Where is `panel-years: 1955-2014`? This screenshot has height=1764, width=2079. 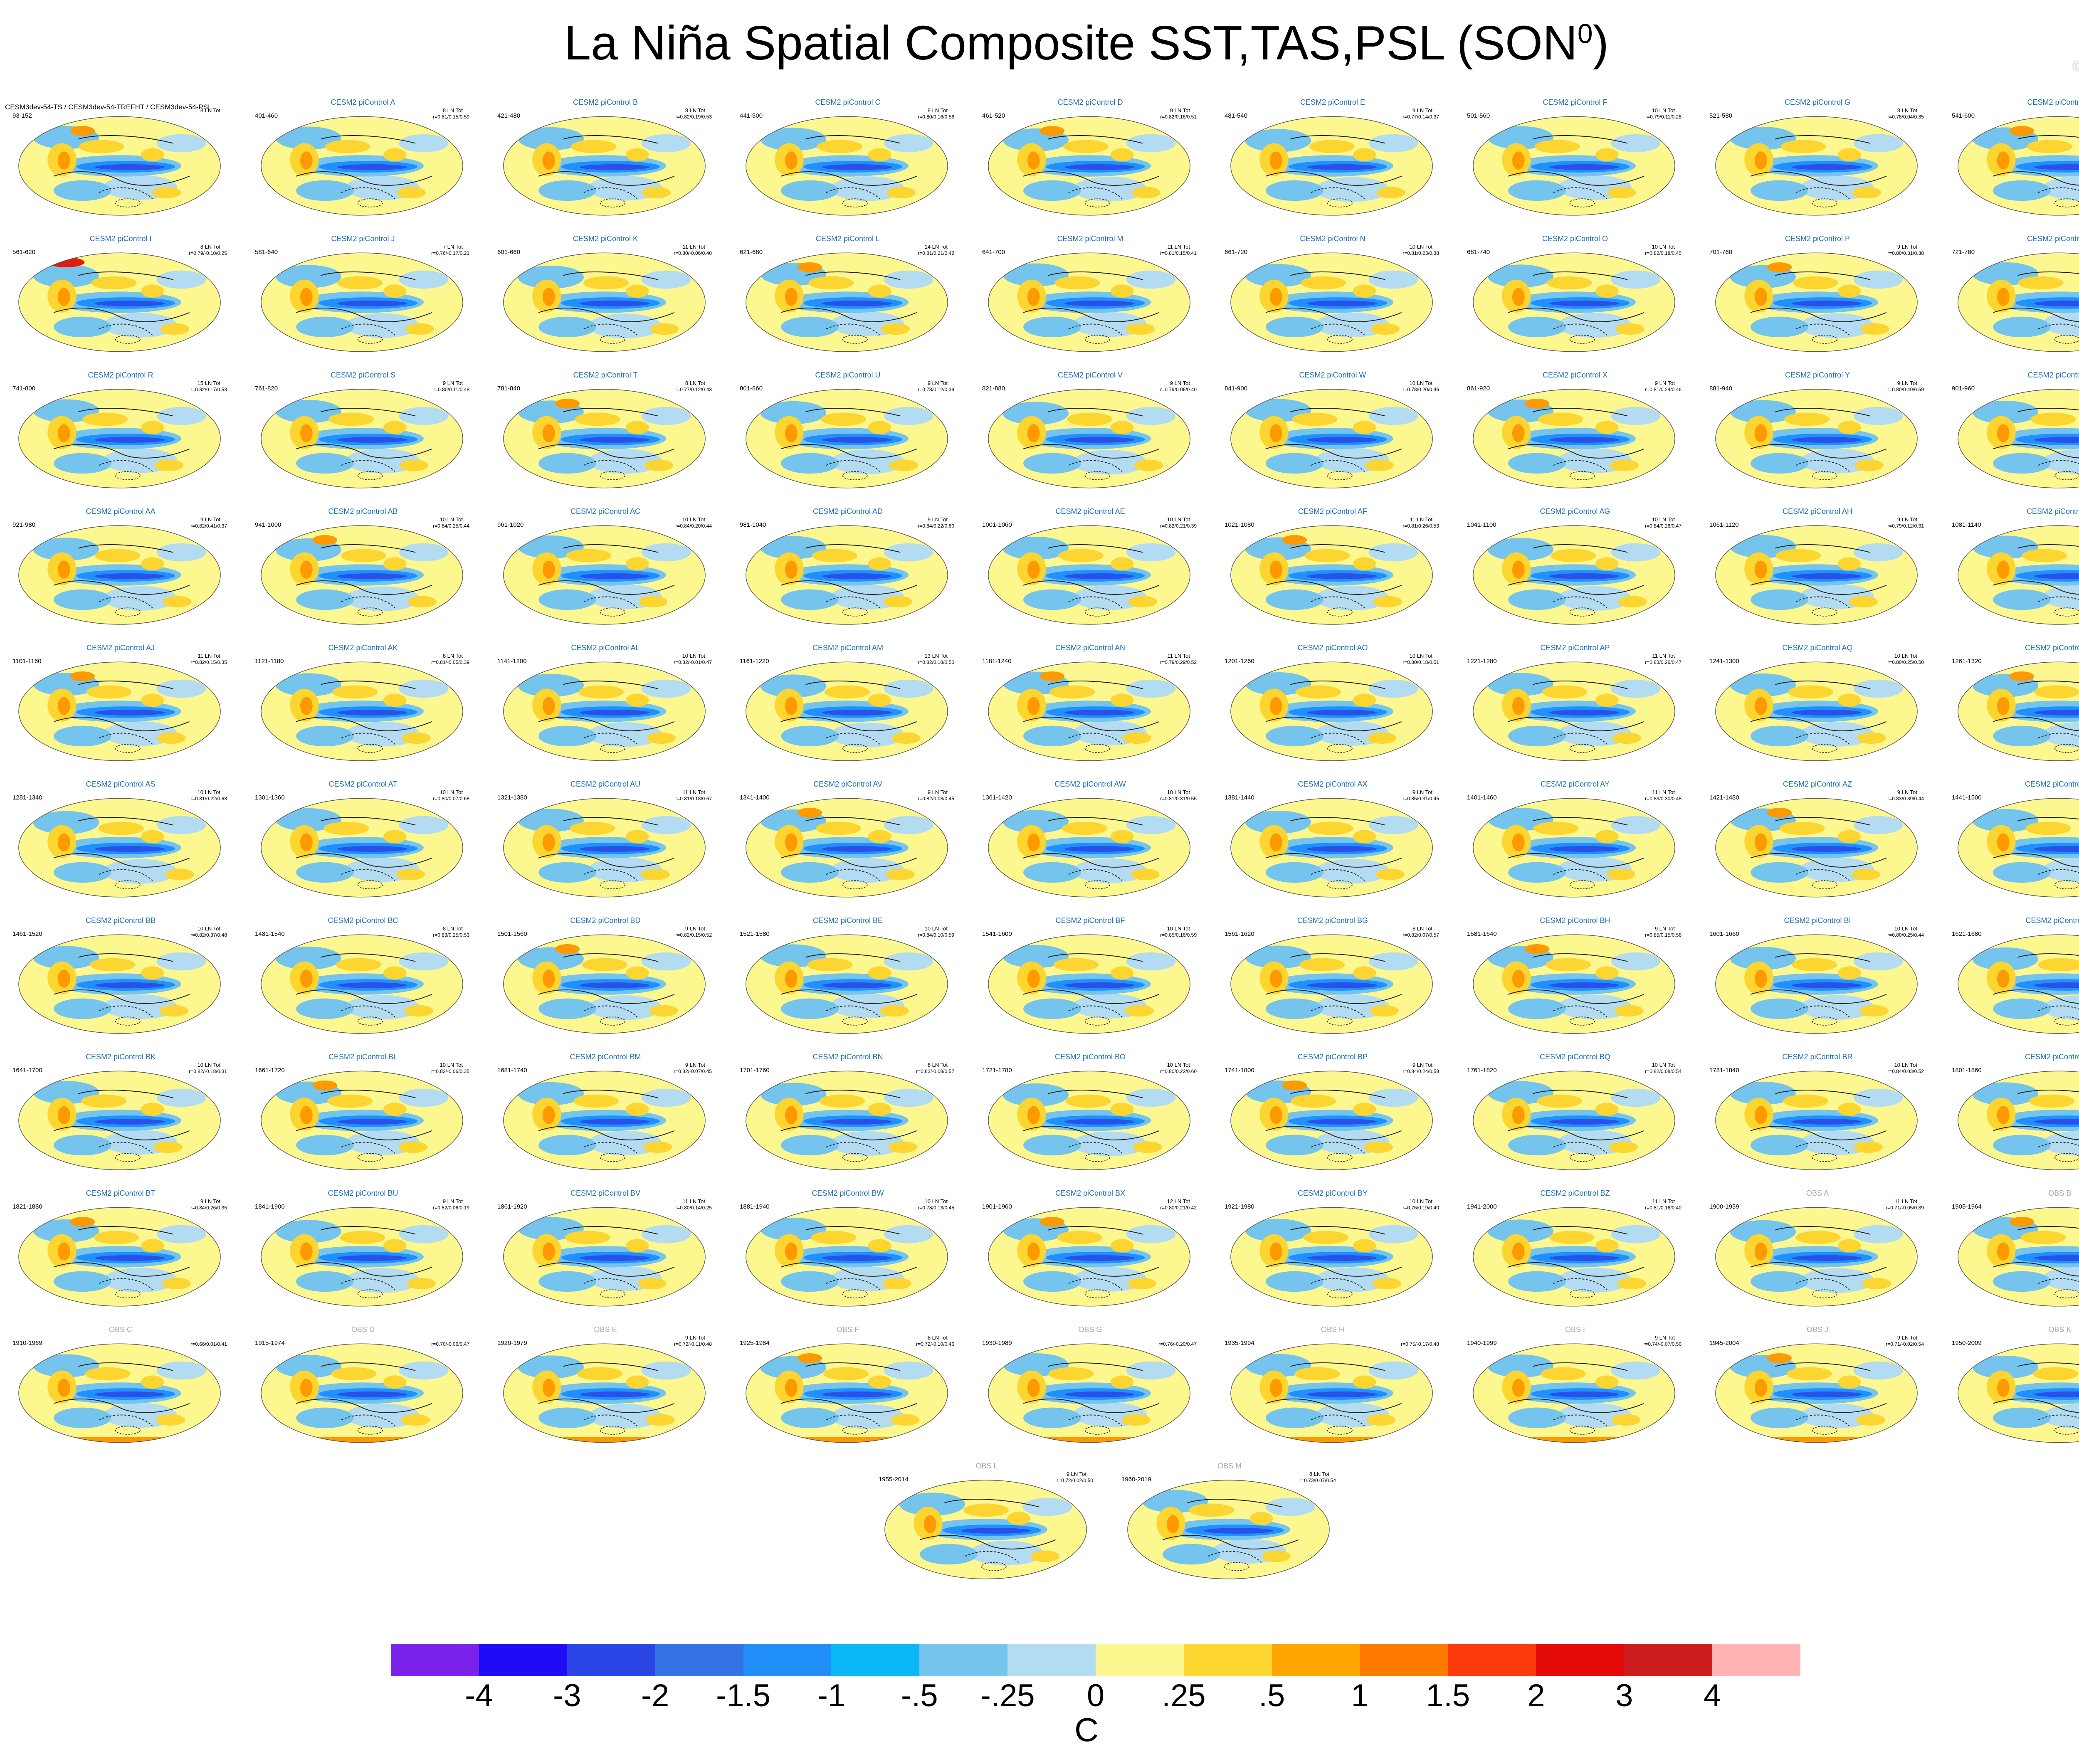
panel-years: 1955-2014 is located at coordinates (894, 1480).